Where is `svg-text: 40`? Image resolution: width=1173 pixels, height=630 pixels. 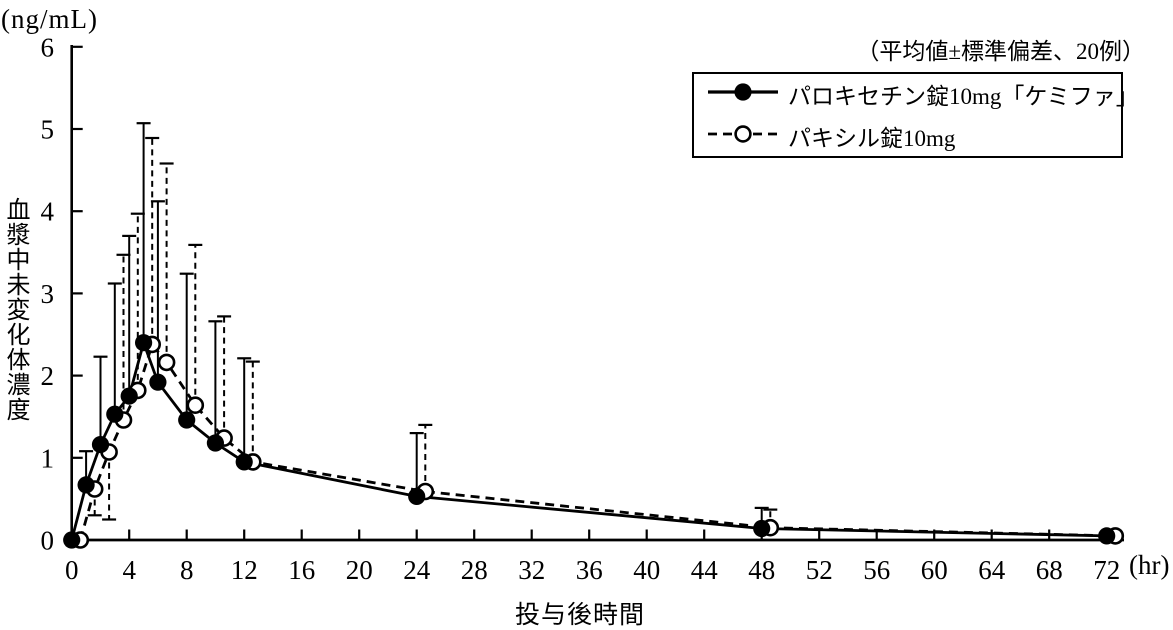 svg-text: 40 is located at coordinates (646, 570).